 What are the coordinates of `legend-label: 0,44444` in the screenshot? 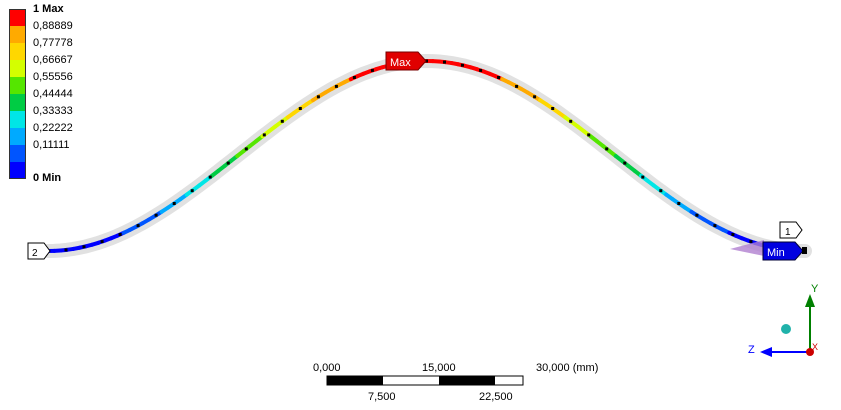 It's located at (53, 94).